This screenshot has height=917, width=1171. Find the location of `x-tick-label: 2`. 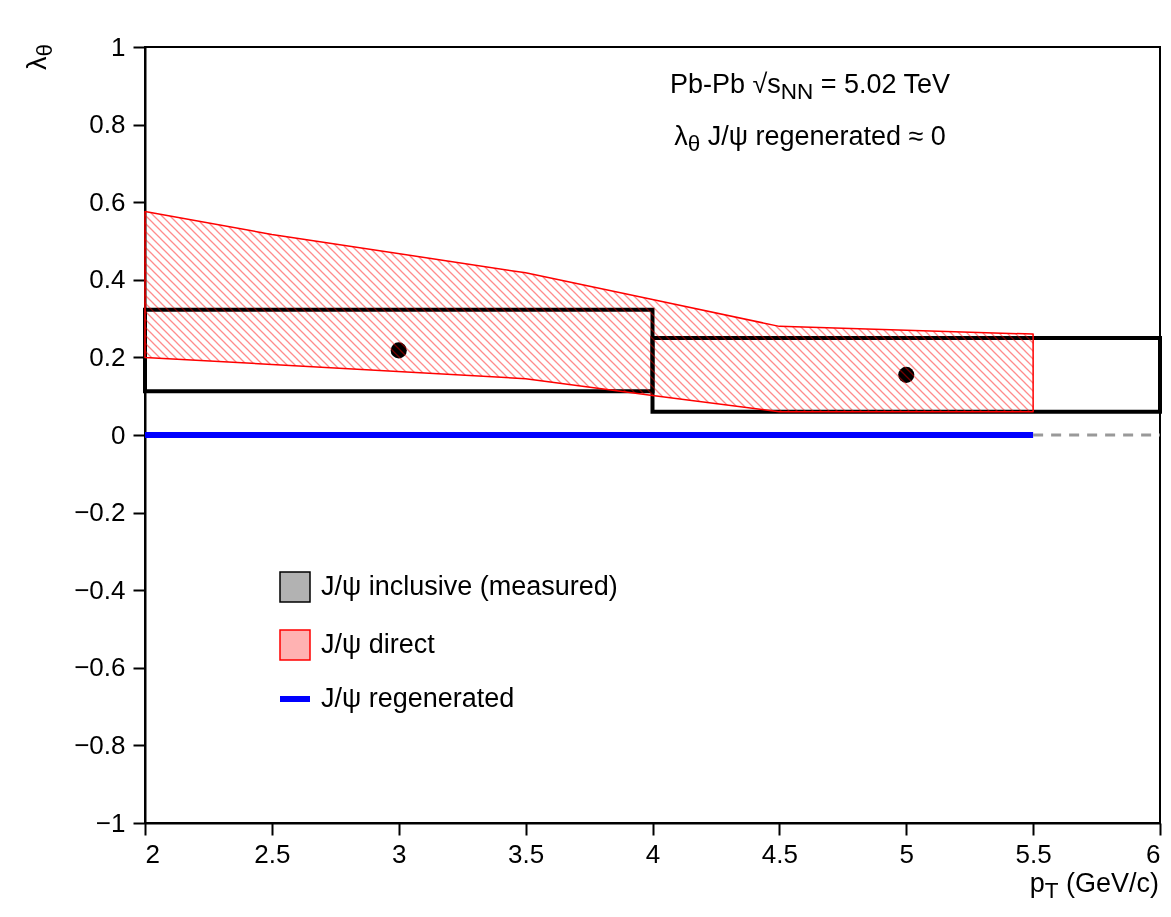

x-tick-label: 2 is located at coordinates (152, 853).